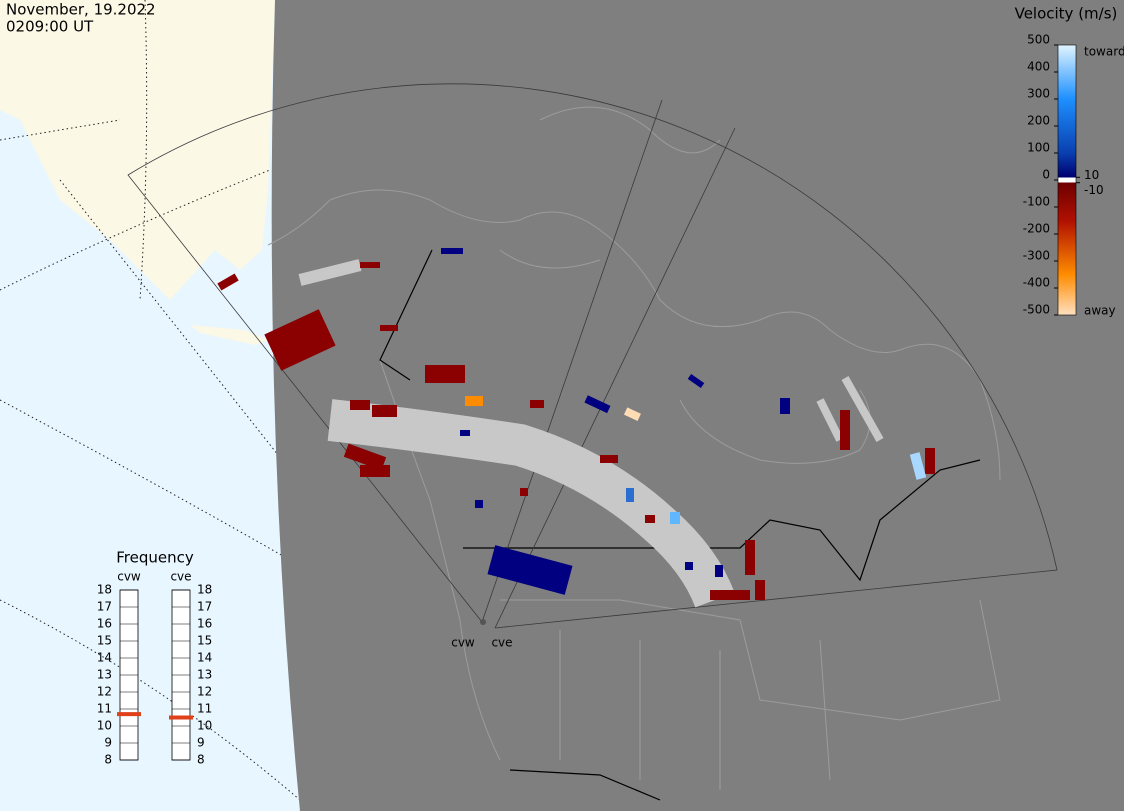 The width and height of the screenshot is (1124, 811). What do you see at coordinates (501, 643) in the screenshot?
I see `radar-label: cve` at bounding box center [501, 643].